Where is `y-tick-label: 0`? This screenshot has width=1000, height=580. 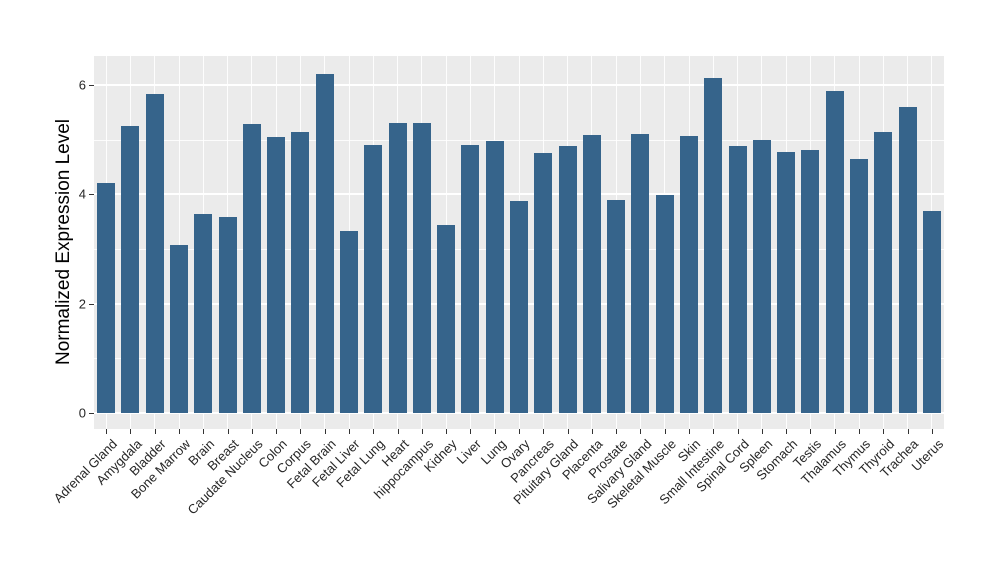 y-tick-label: 0 is located at coordinates (82, 413).